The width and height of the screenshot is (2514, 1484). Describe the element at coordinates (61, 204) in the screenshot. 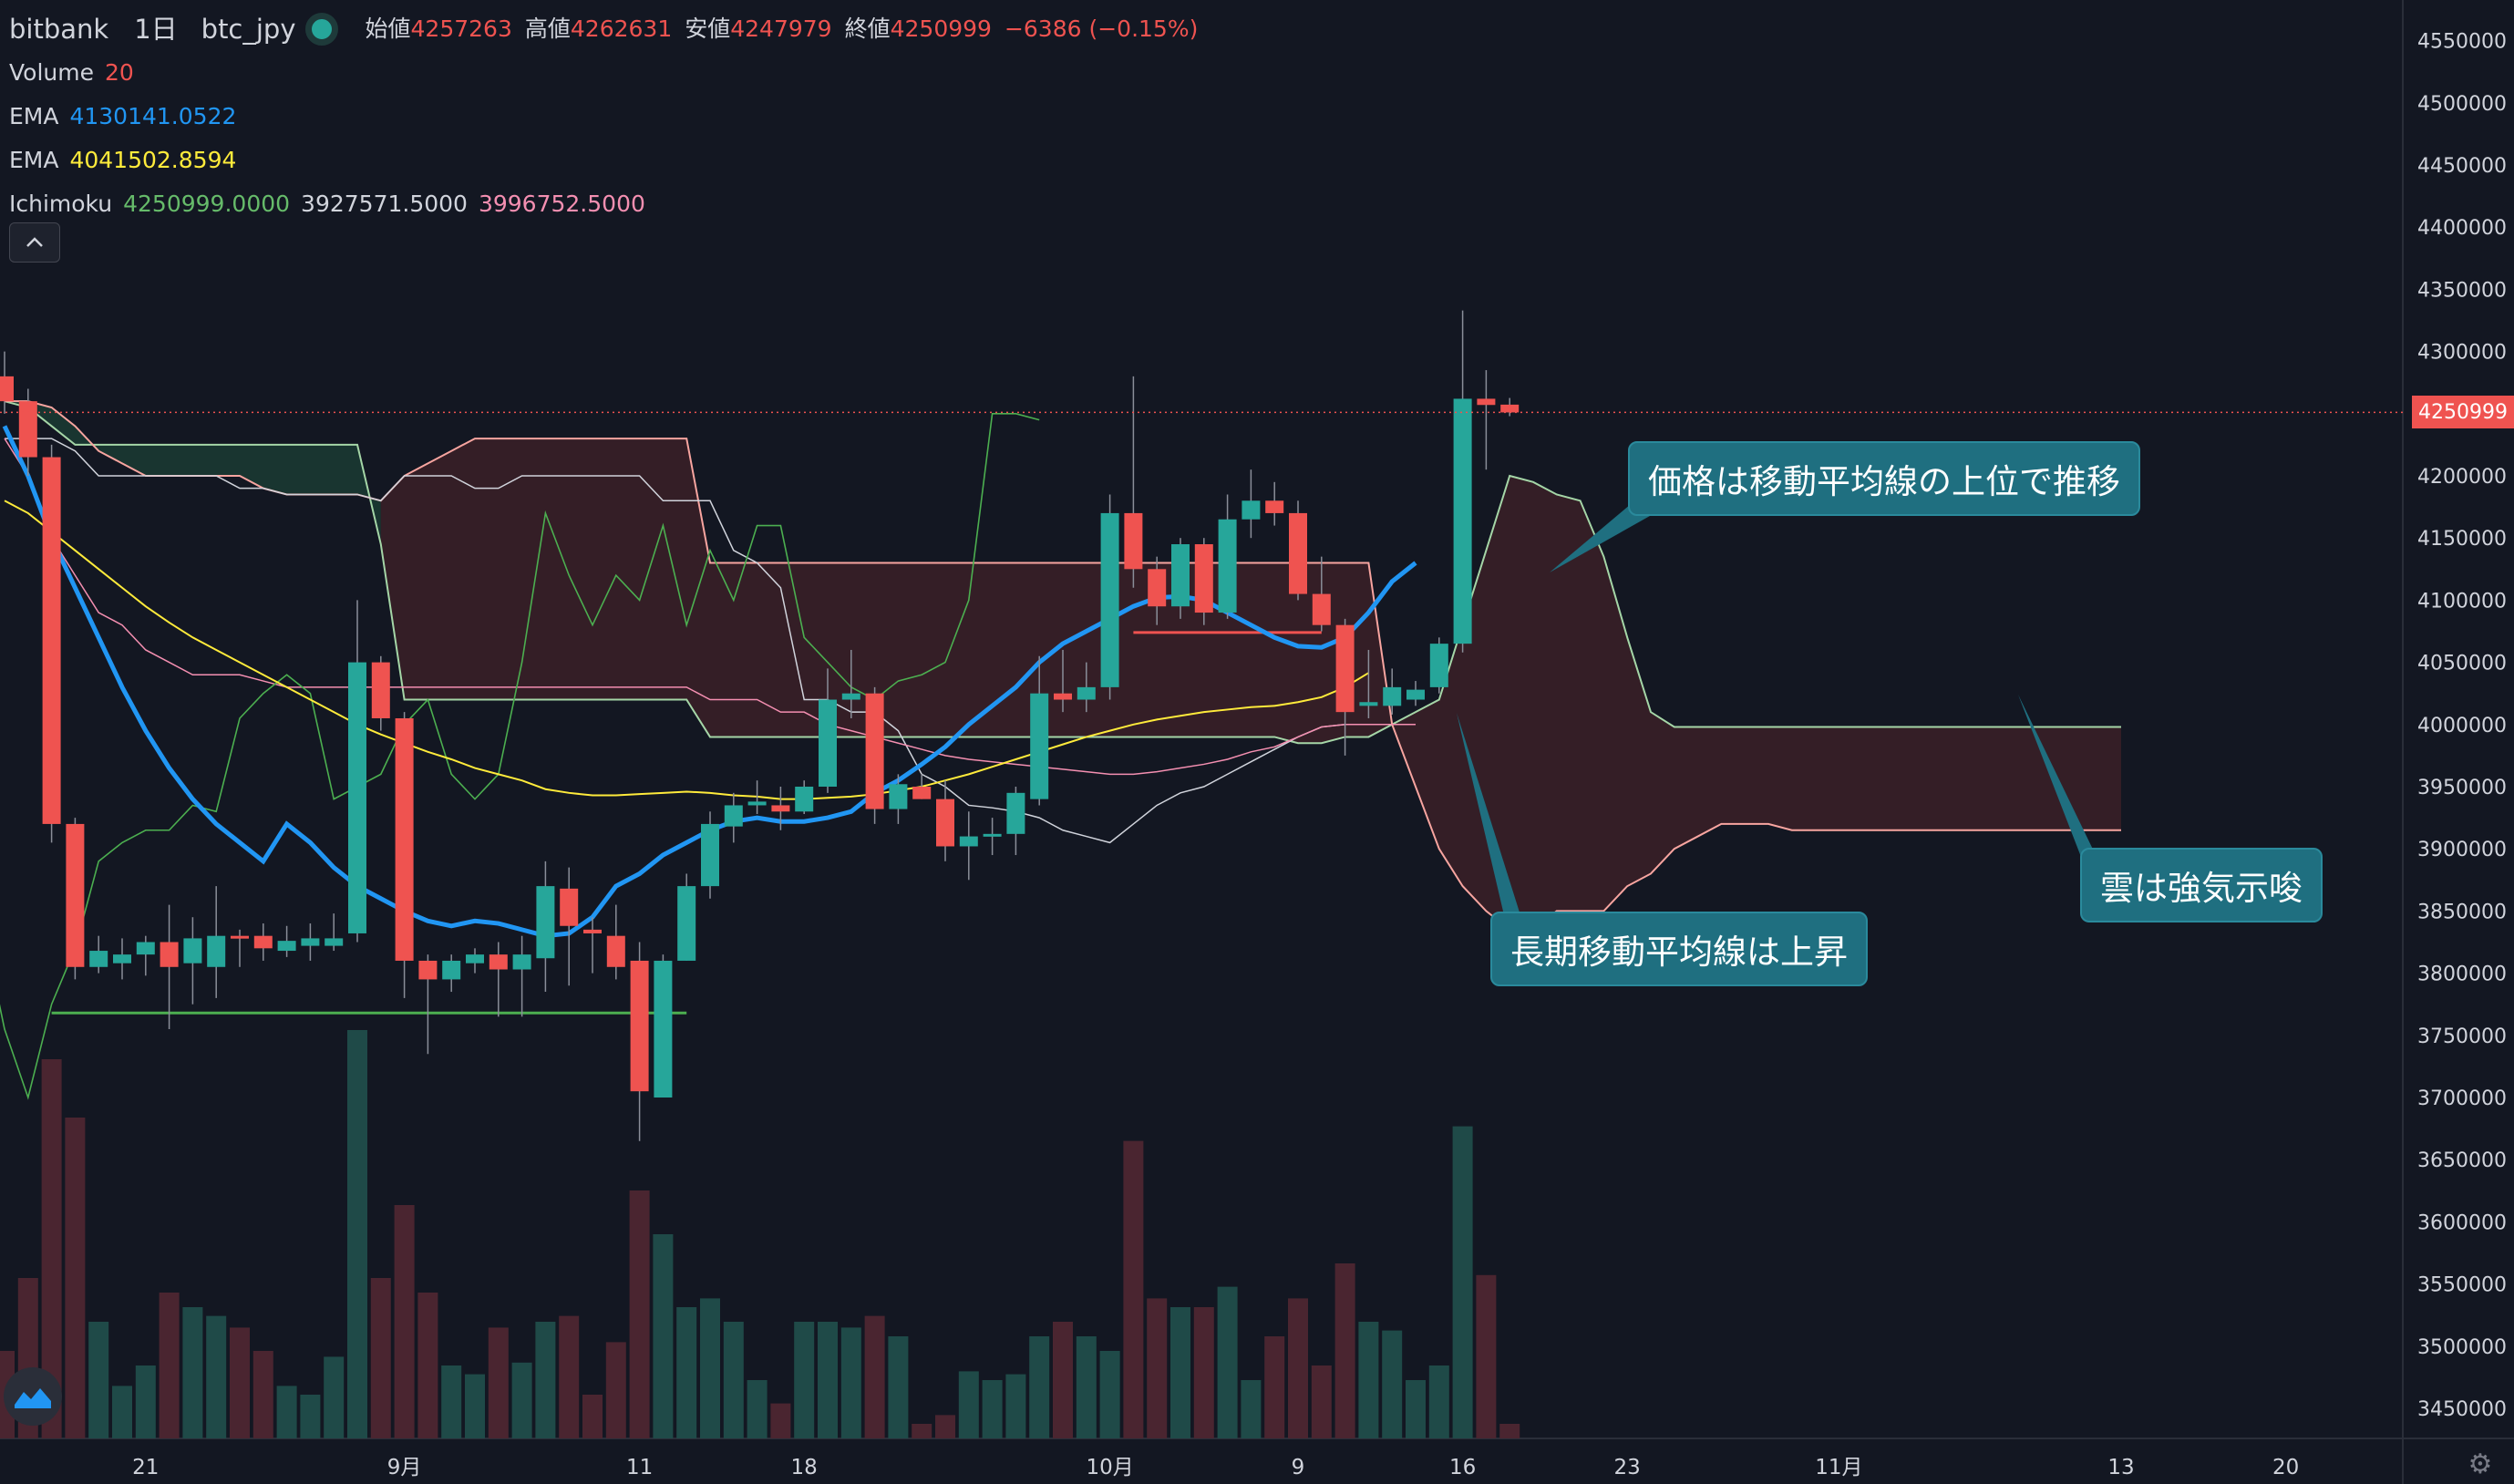

I see `indicator-name: Ichimoku` at that location.